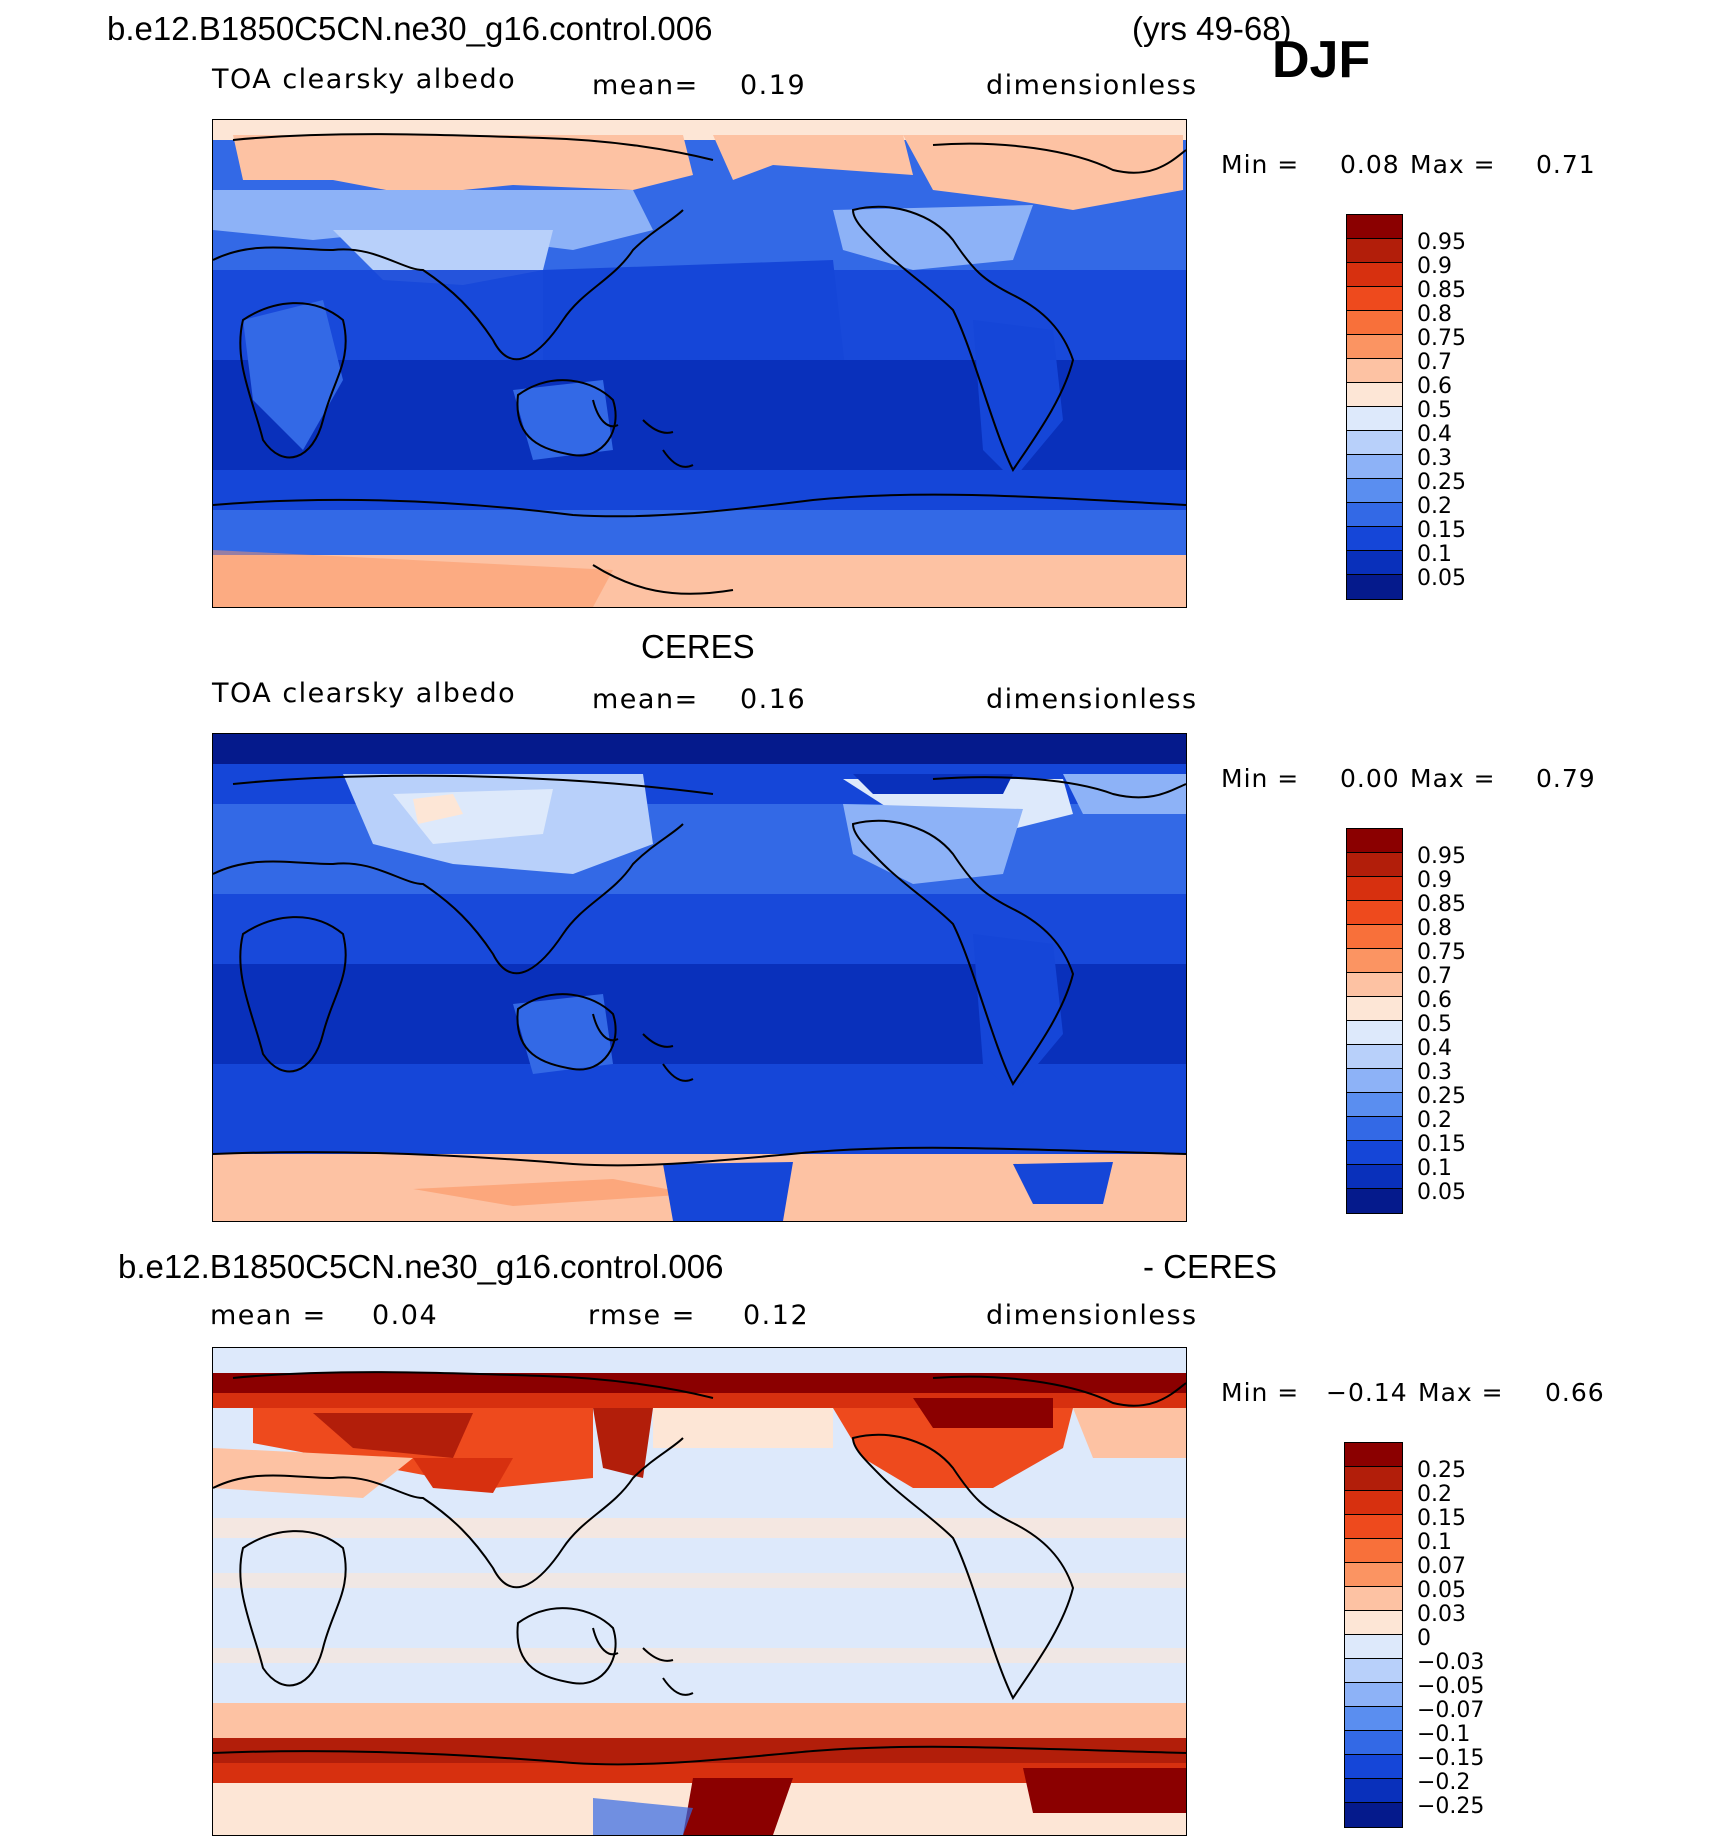  Describe the element at coordinates (1451, 1758) in the screenshot. I see `colorbar-tick-label: −0.15` at that location.